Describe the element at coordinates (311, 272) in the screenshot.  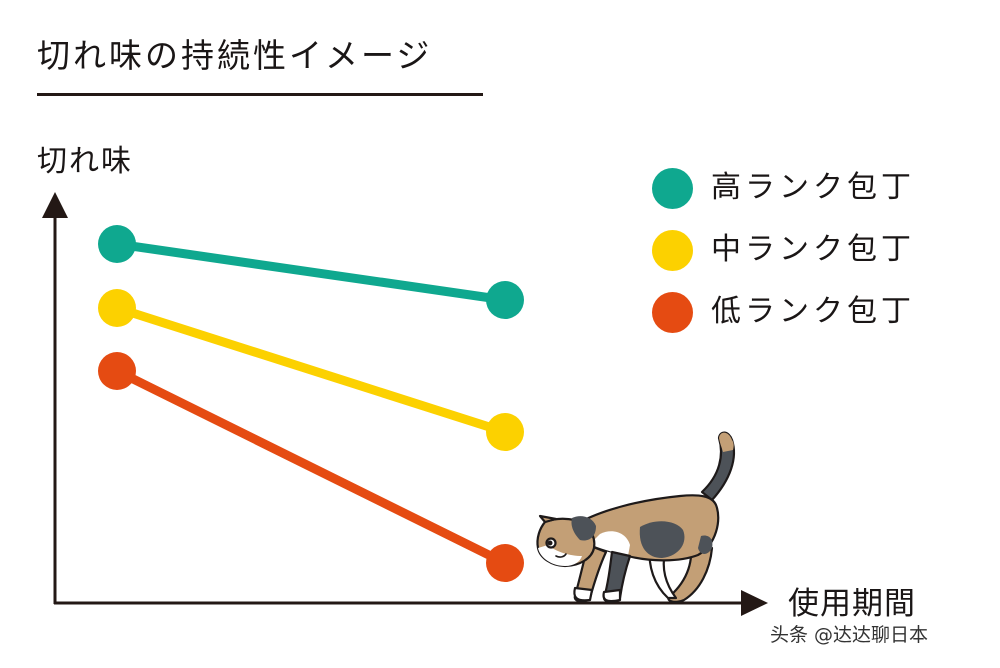
I see `series-high-rank` at that location.